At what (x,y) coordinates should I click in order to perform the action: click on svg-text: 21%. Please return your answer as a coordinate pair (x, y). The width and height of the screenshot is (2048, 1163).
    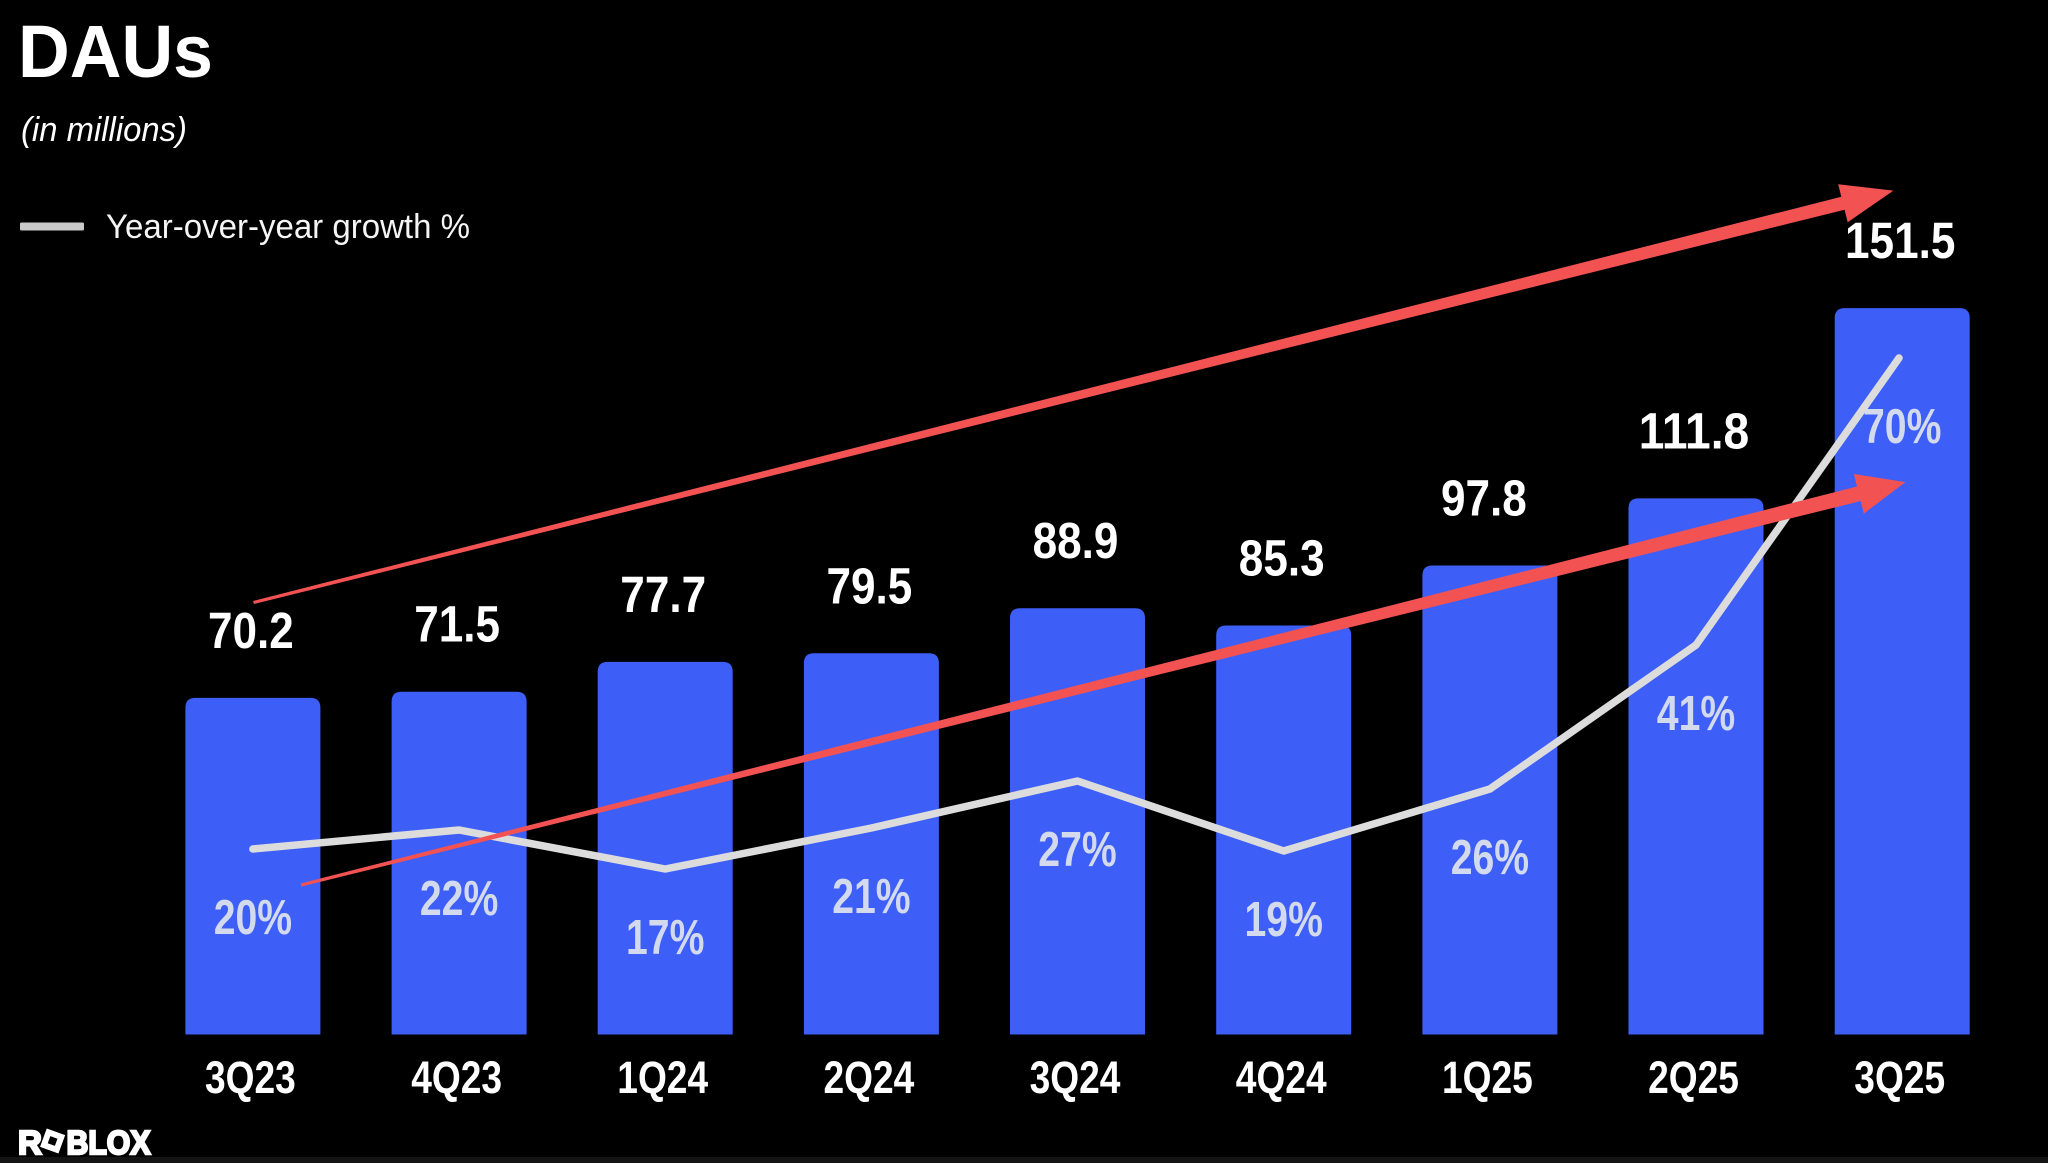
    Looking at the image, I should click on (871, 897).